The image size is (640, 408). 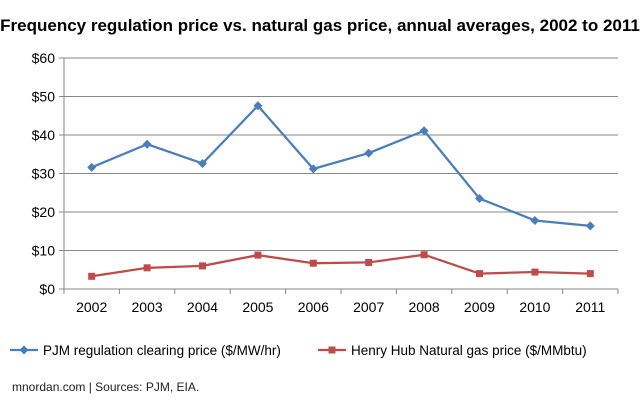 What do you see at coordinates (162, 350) in the screenshot?
I see `legend-label: PJM regulation clearing price ($/MW/hr)` at bounding box center [162, 350].